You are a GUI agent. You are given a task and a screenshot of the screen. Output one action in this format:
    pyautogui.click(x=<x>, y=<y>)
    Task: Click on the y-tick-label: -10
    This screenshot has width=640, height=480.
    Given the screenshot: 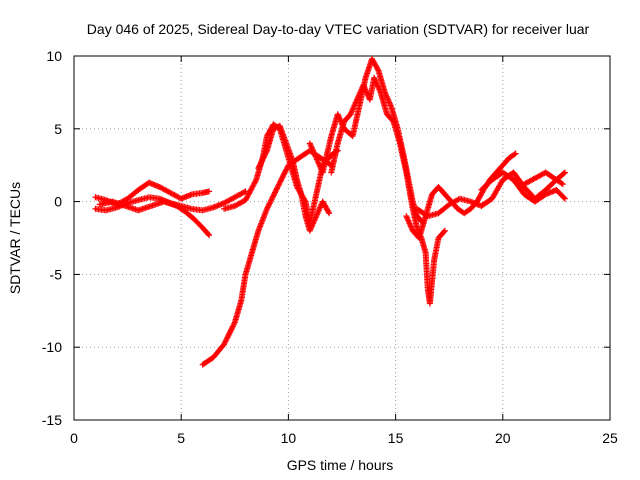 What is the action you would take?
    pyautogui.click(x=52, y=347)
    